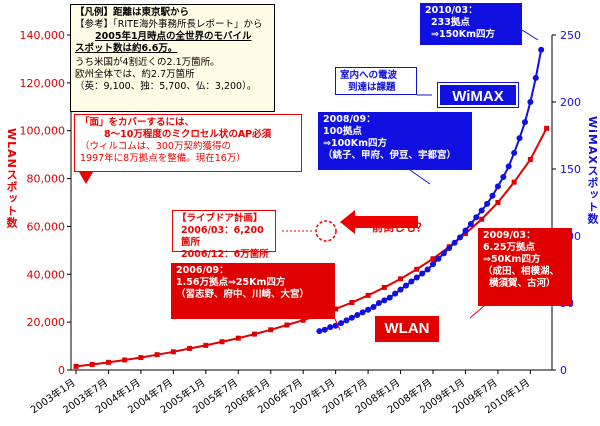 Image resolution: width=600 pixels, height=426 pixels. I want to click on legend-line3: 2005年1月時点の全世界のモバイル, so click(173, 36).